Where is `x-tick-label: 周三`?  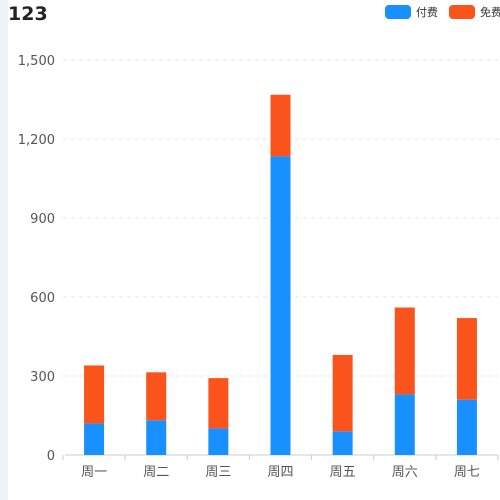
x-tick-label: 周三 is located at coordinates (218, 472).